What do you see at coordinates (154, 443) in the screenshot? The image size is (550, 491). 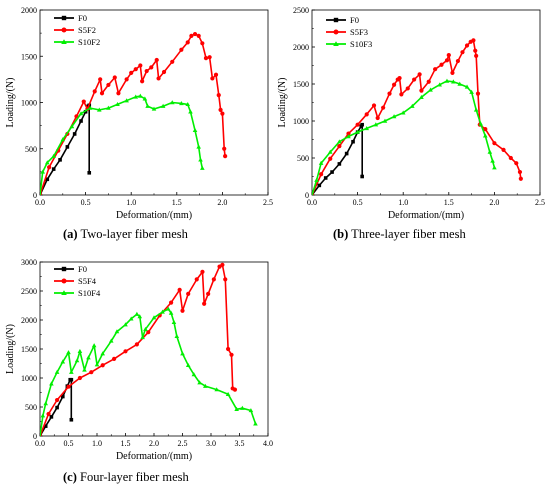 I see `x-tick-label: 2.0` at bounding box center [154, 443].